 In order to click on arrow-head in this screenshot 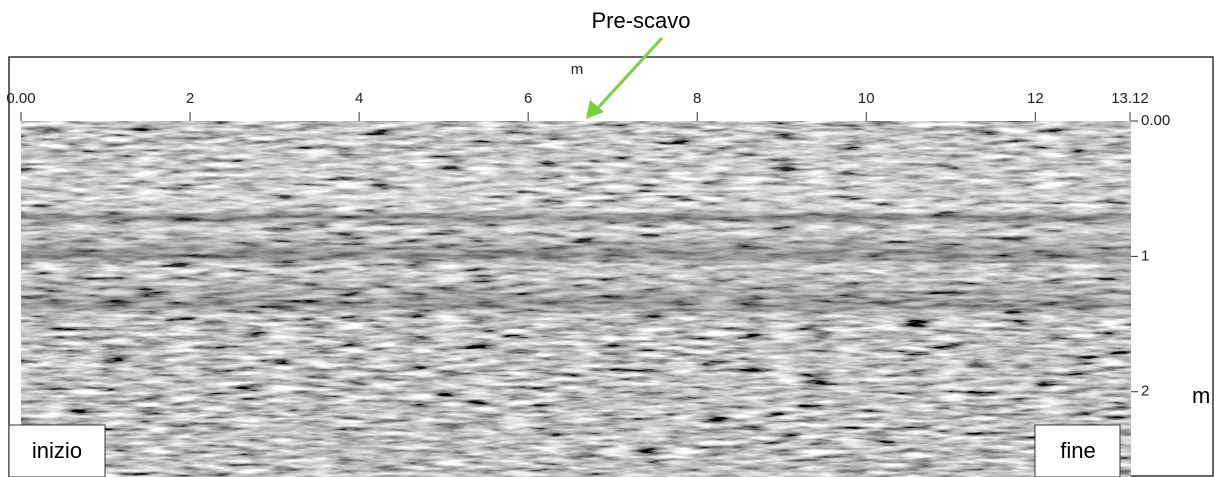, I will do `click(595, 109)`.